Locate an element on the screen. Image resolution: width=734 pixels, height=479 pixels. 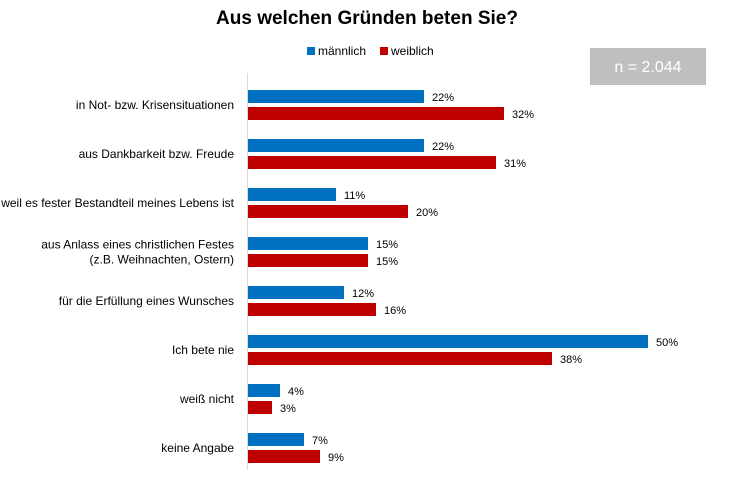
category-label-4-line-1: aus Anlass eines christlichen Festes is located at coordinates (137, 245).